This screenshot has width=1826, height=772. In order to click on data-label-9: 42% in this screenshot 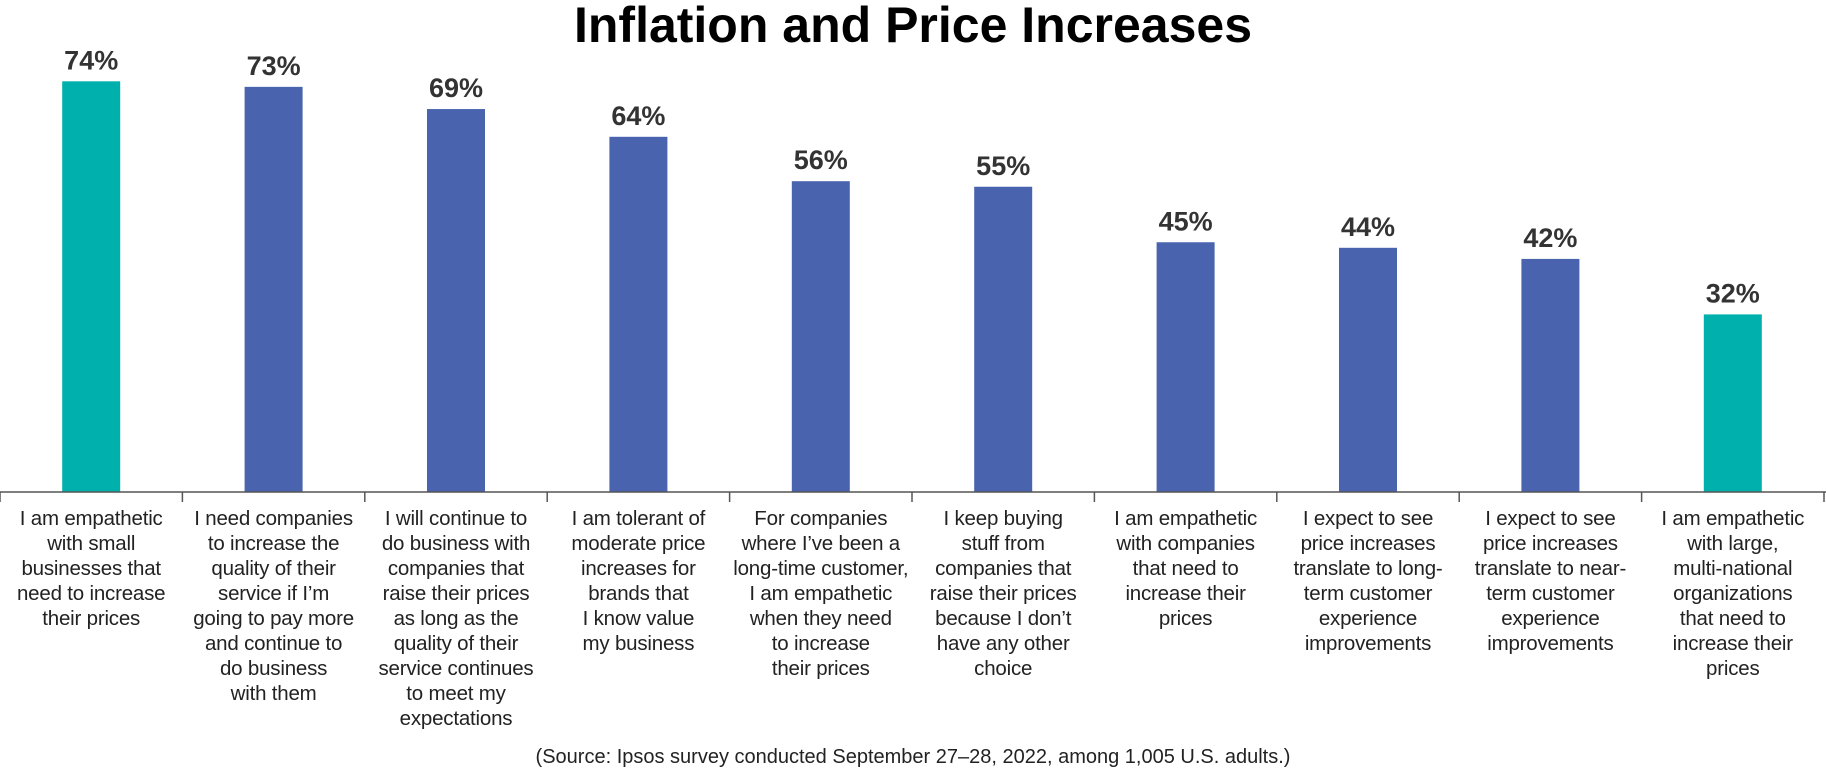, I will do `click(1550, 238)`.